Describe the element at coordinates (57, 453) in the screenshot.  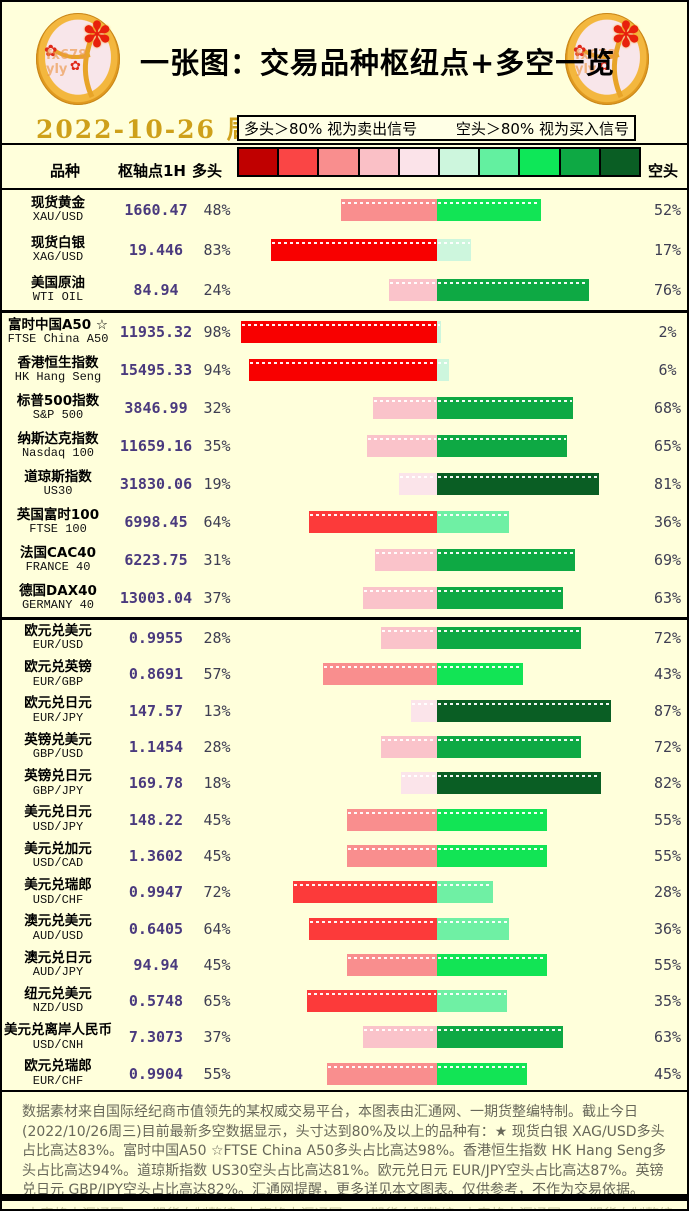
I see `instrument-name-en: Nasdaq 100` at that location.